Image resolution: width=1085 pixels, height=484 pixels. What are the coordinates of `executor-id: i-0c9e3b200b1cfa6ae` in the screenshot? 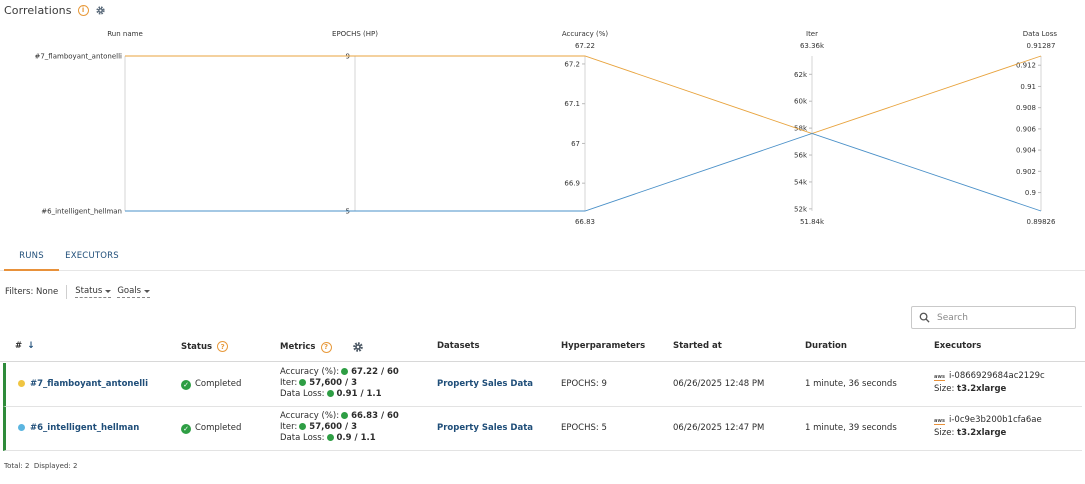 It's located at (995, 420).